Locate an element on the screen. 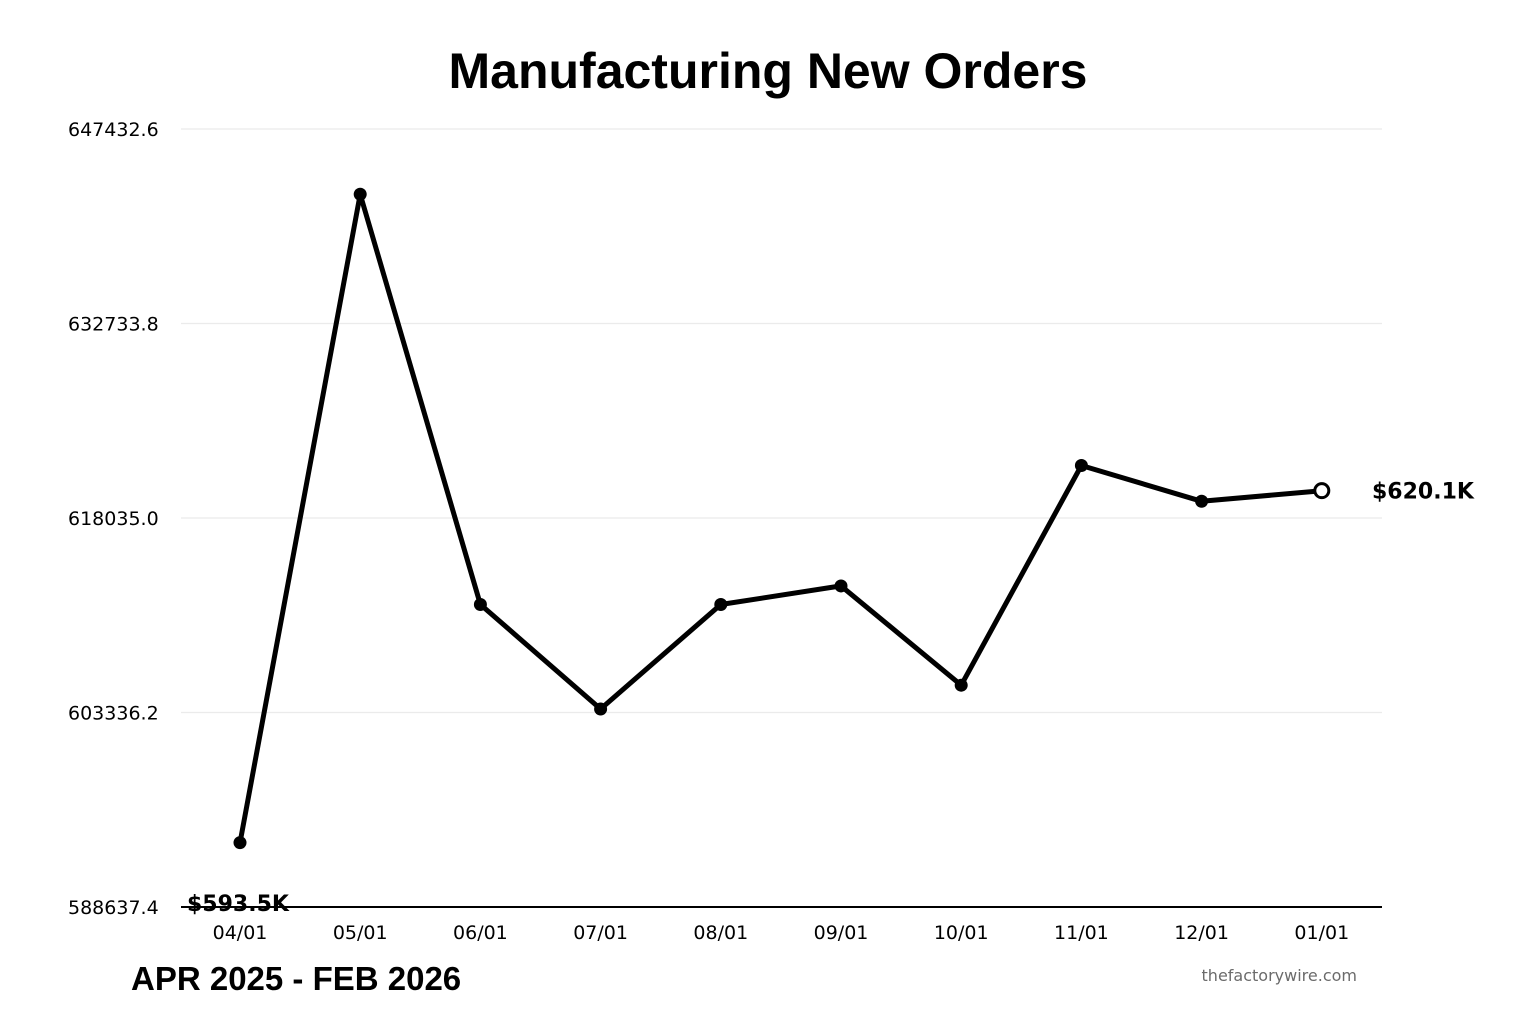  x-tick-label: 09/01 is located at coordinates (841, 933).